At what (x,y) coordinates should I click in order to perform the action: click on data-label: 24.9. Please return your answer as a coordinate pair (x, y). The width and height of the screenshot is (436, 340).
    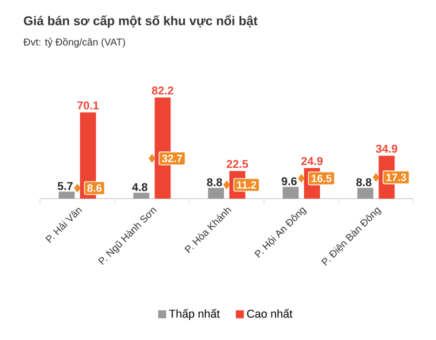
    Looking at the image, I should click on (312, 161).